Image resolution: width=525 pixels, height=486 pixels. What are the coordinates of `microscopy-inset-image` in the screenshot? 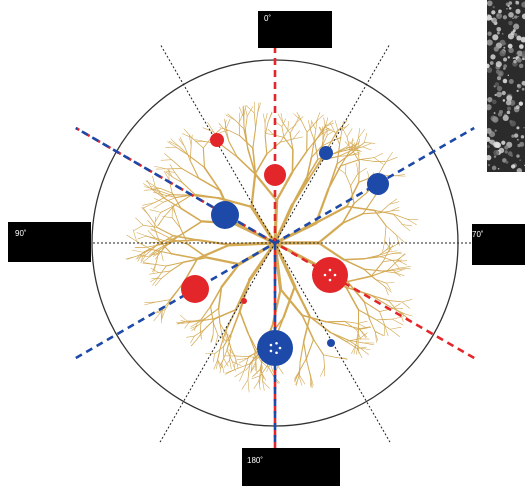 It's located at (506, 86).